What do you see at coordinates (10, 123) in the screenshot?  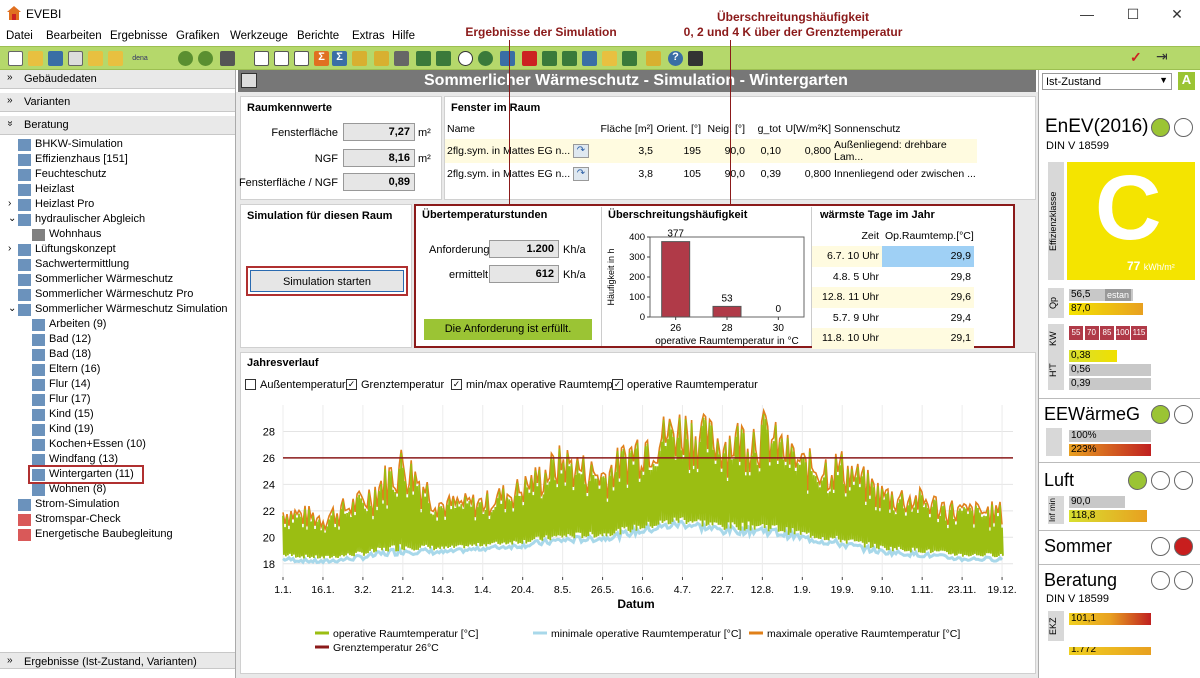 I see `chevron-down-icon: »` at bounding box center [10, 123].